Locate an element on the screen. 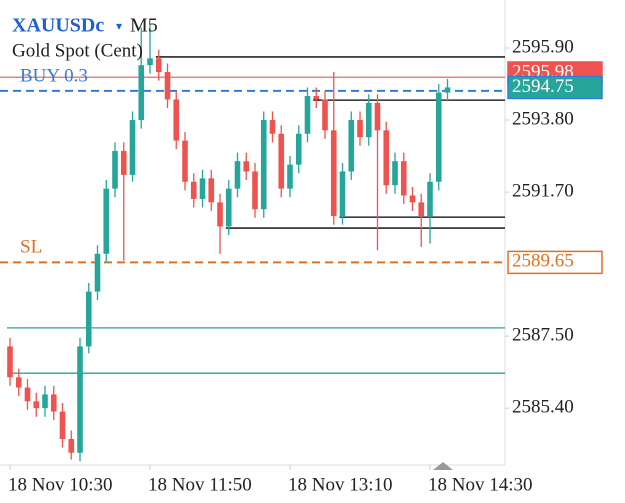 This screenshot has width=625, height=503. symbol-dropdown: ▾ is located at coordinates (119, 26).